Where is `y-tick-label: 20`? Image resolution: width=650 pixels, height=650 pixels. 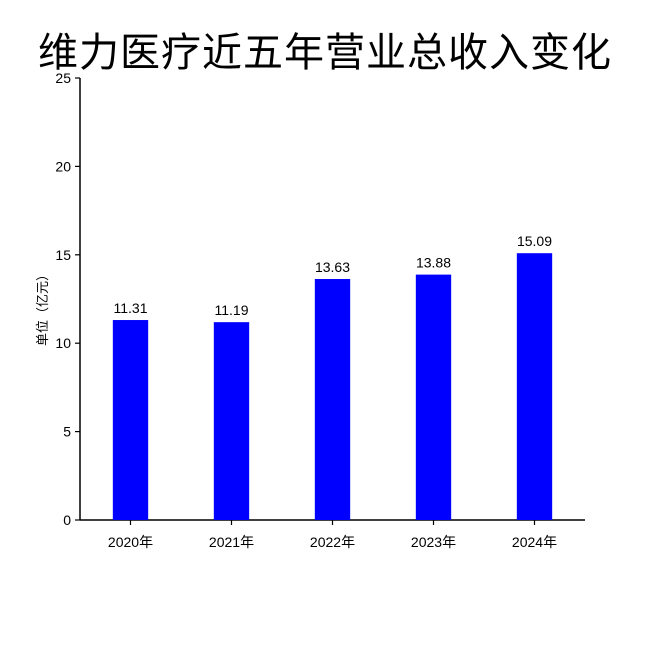 y-tick-label: 20 is located at coordinates (63, 166).